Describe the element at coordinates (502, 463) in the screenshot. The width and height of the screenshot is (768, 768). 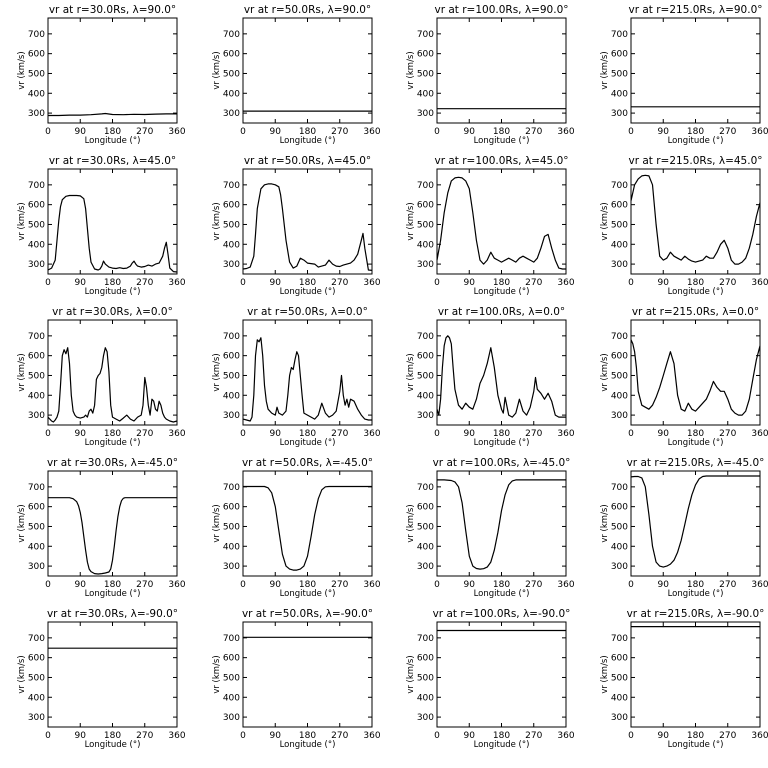
I see `panel-title: vr at r=100.0Rs, λ=-45.0°` at that location.